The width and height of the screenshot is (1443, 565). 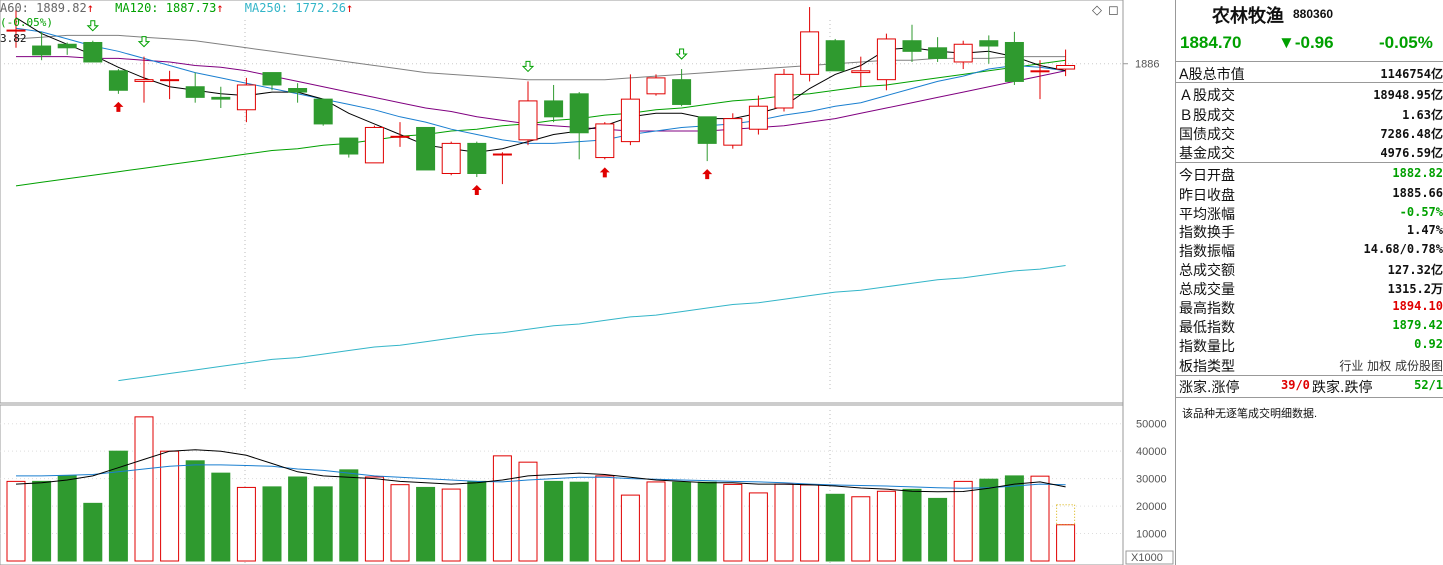 What do you see at coordinates (1207, 135) in the screenshot?
I see `stat-label: 国债成交` at bounding box center [1207, 135].